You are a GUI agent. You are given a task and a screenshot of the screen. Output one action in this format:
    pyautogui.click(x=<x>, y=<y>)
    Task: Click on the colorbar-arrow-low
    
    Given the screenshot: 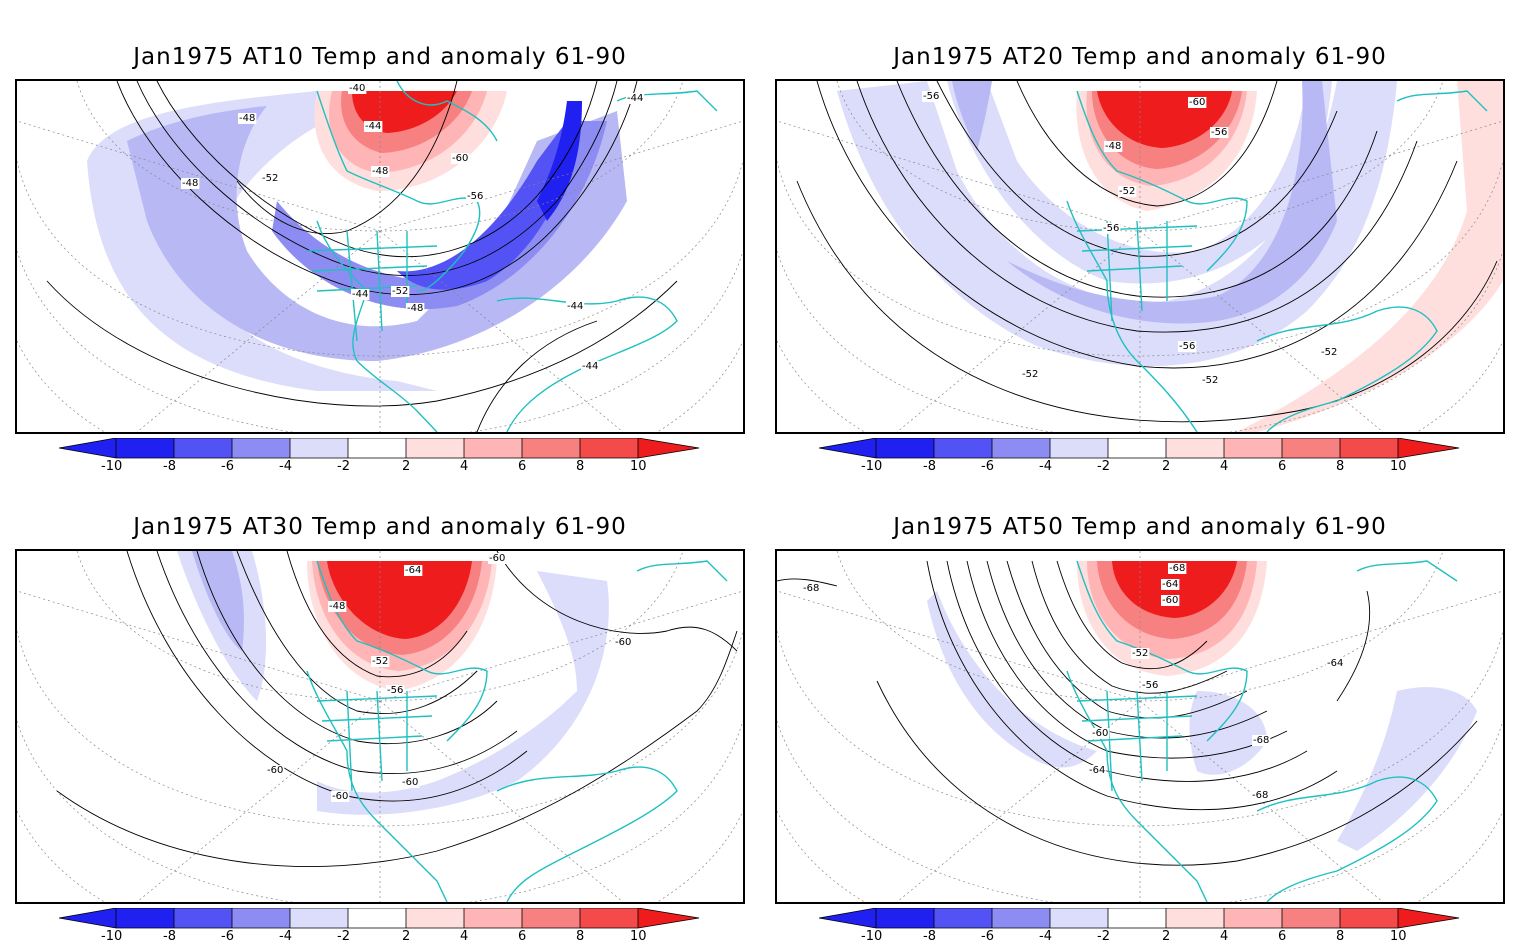 What is the action you would take?
    pyautogui.click(x=847, y=918)
    